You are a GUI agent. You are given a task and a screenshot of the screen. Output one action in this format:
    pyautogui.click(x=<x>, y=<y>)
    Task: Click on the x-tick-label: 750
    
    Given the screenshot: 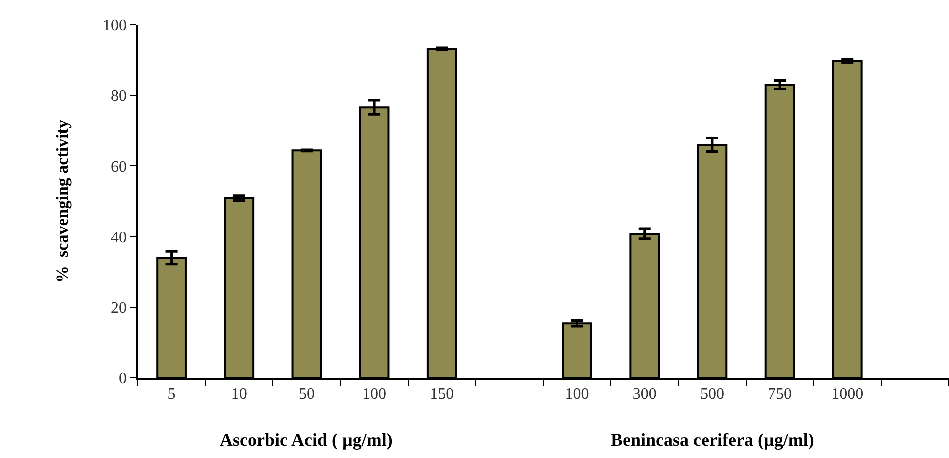 What is the action you would take?
    pyautogui.click(x=780, y=394)
    